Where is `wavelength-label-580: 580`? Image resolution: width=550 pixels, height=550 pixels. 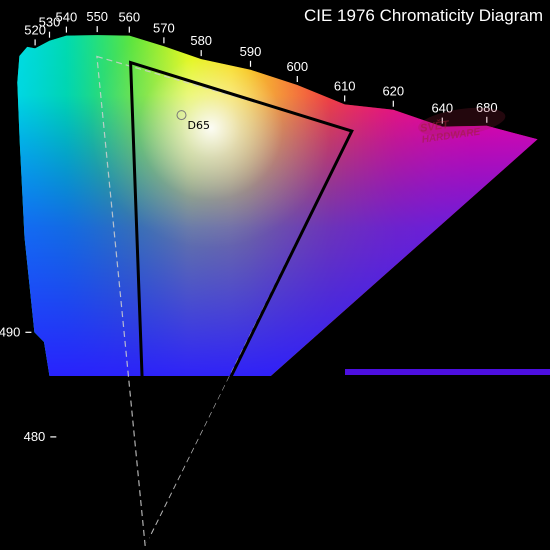
wavelength-label-580: 580 is located at coordinates (201, 40).